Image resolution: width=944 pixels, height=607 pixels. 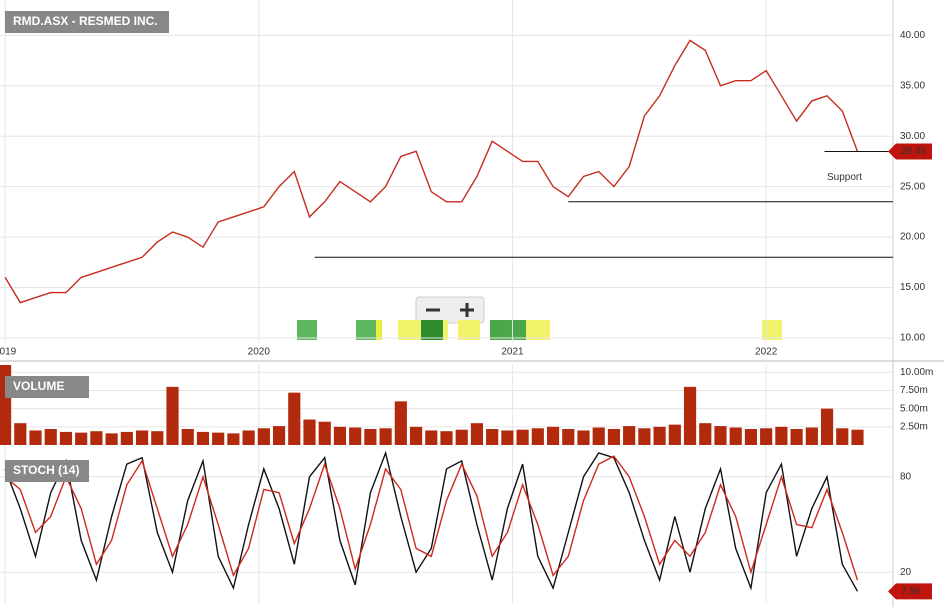 What do you see at coordinates (912, 85) in the screenshot?
I see `y-tick-label: 35.00` at bounding box center [912, 85].